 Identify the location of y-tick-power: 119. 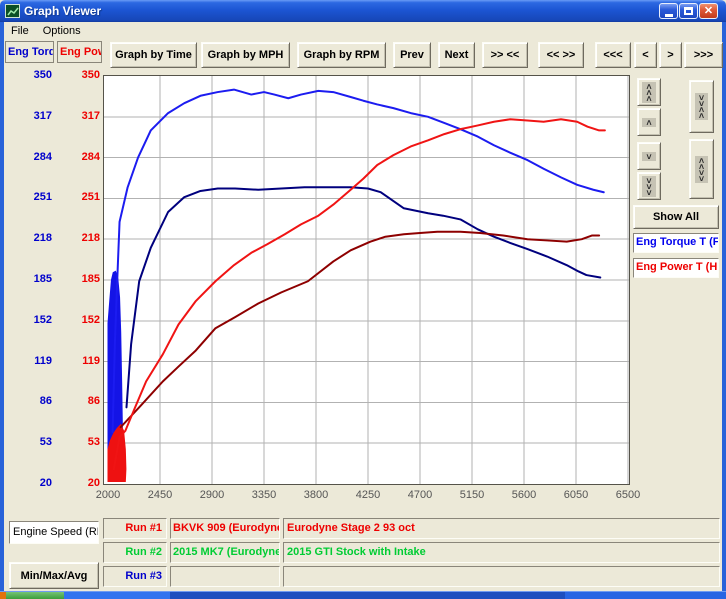
(91, 360).